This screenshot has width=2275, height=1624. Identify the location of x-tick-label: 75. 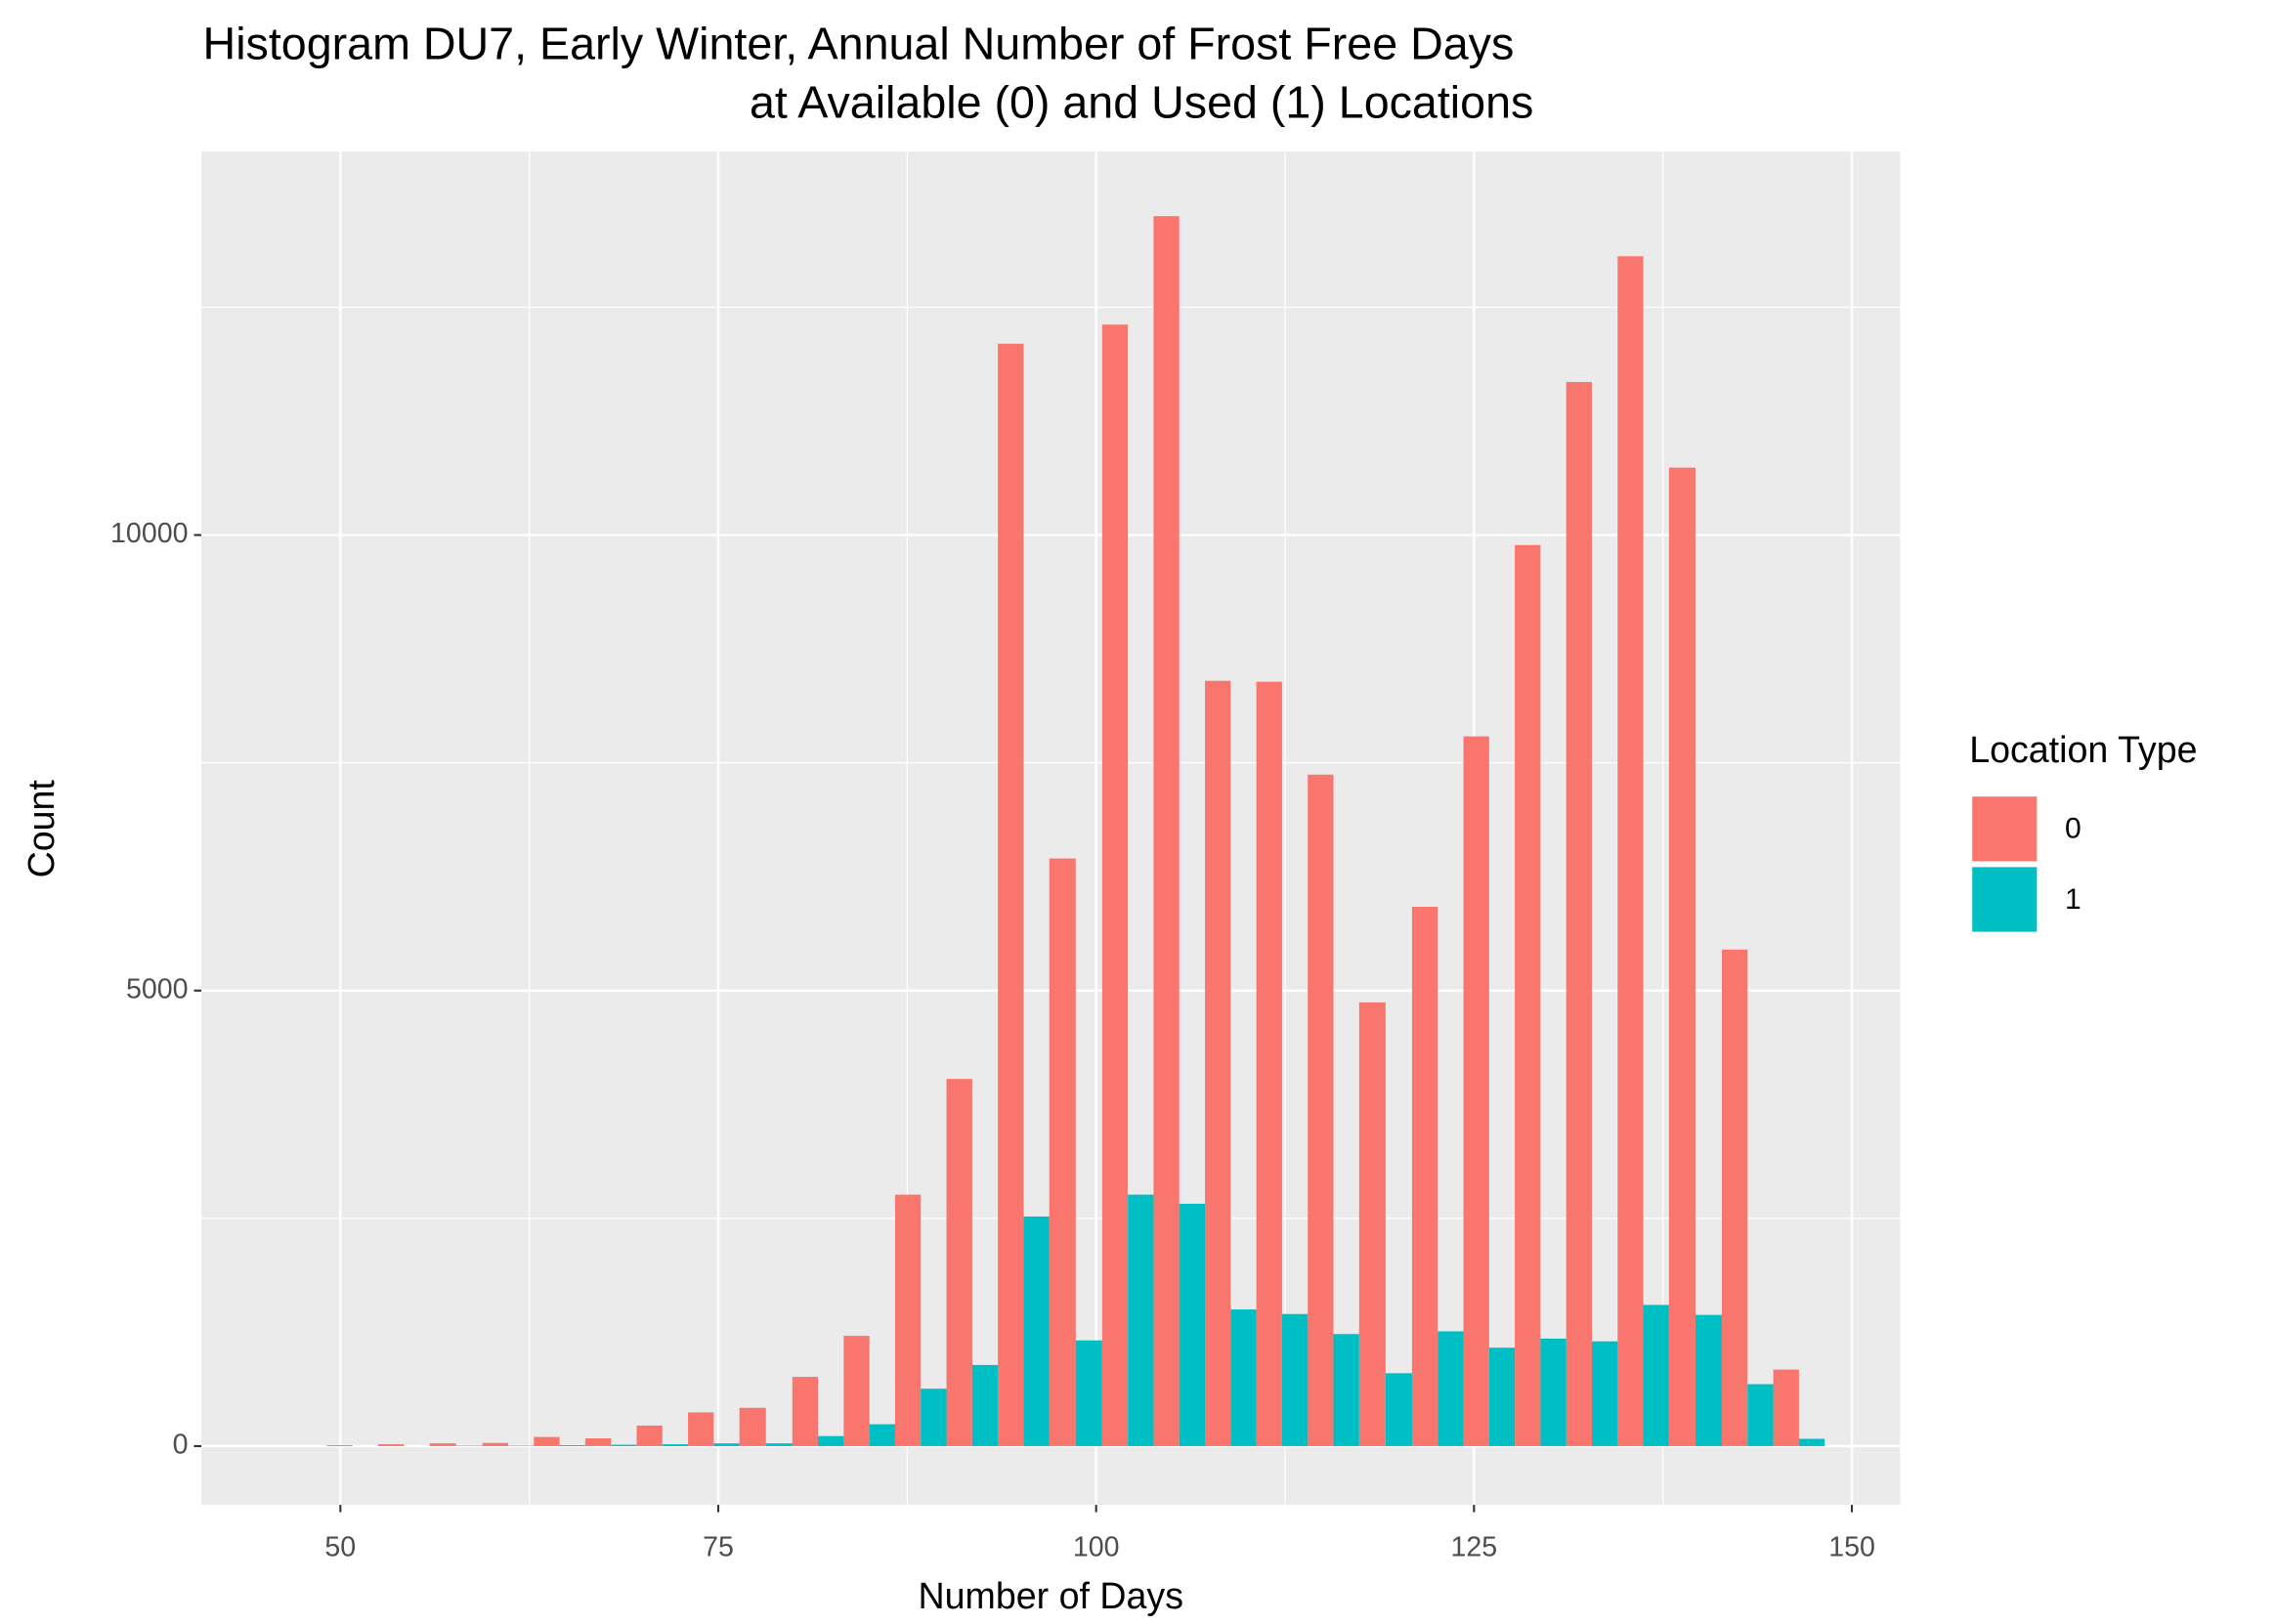
(718, 1547).